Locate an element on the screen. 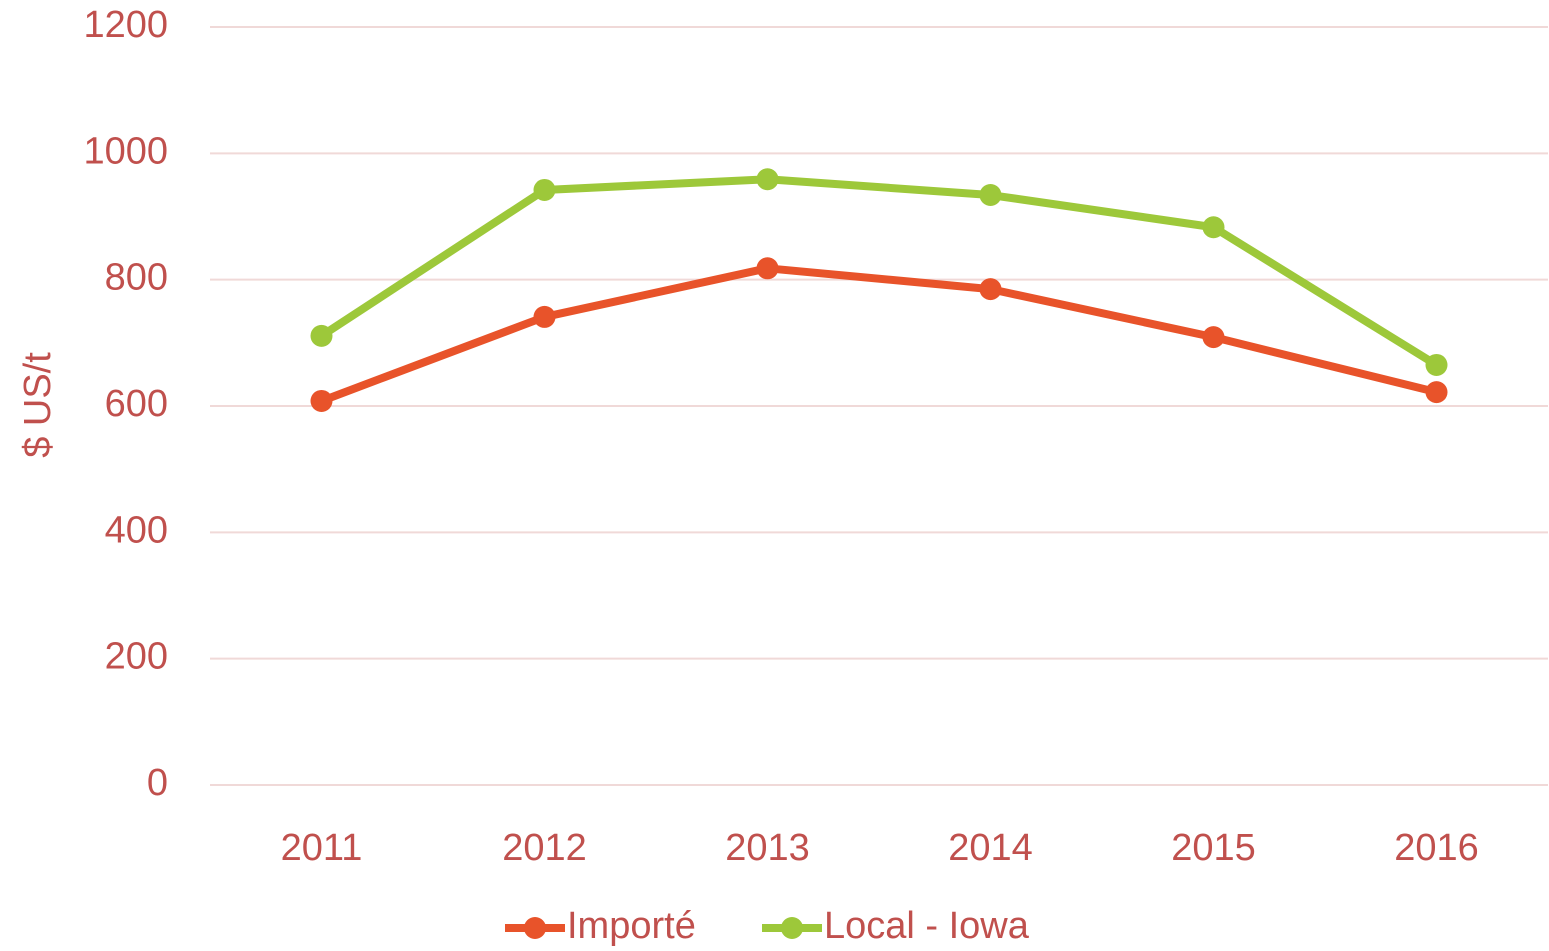 The image size is (1549, 951). legend-label: Local - Iowa is located at coordinates (927, 926).